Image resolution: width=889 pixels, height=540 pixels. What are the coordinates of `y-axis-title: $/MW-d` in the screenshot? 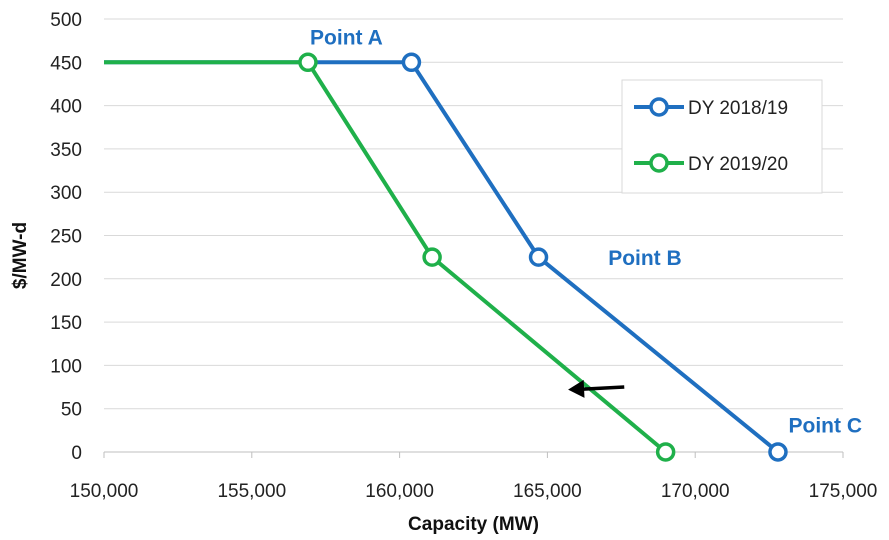 It's located at (20, 255).